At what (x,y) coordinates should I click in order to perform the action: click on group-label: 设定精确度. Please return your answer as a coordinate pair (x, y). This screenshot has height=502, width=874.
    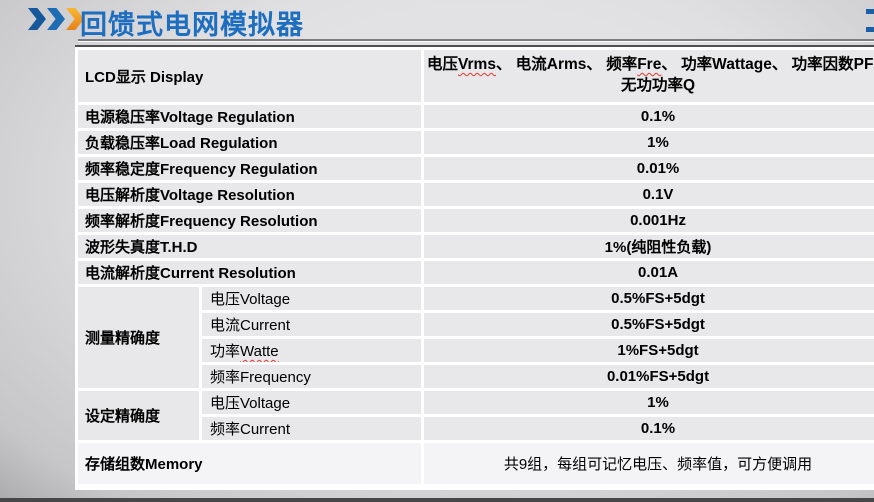
    Looking at the image, I should click on (138, 415).